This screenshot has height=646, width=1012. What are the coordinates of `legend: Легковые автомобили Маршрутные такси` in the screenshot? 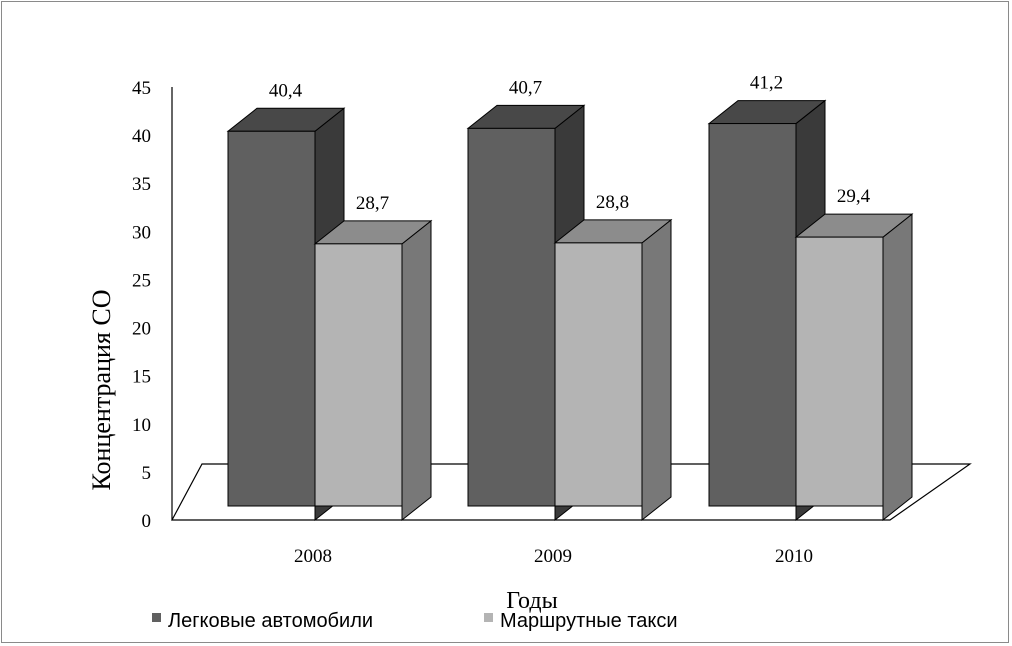 It's located at (415, 621).